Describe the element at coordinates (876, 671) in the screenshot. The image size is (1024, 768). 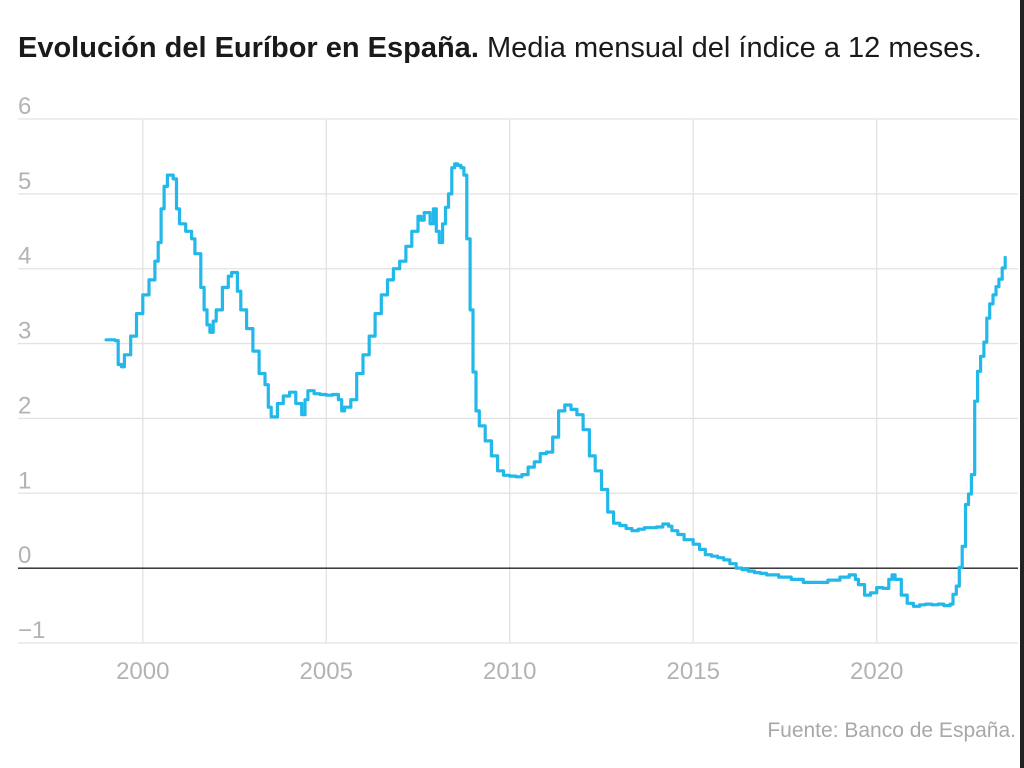
I see `x-tick-label: 2020` at that location.